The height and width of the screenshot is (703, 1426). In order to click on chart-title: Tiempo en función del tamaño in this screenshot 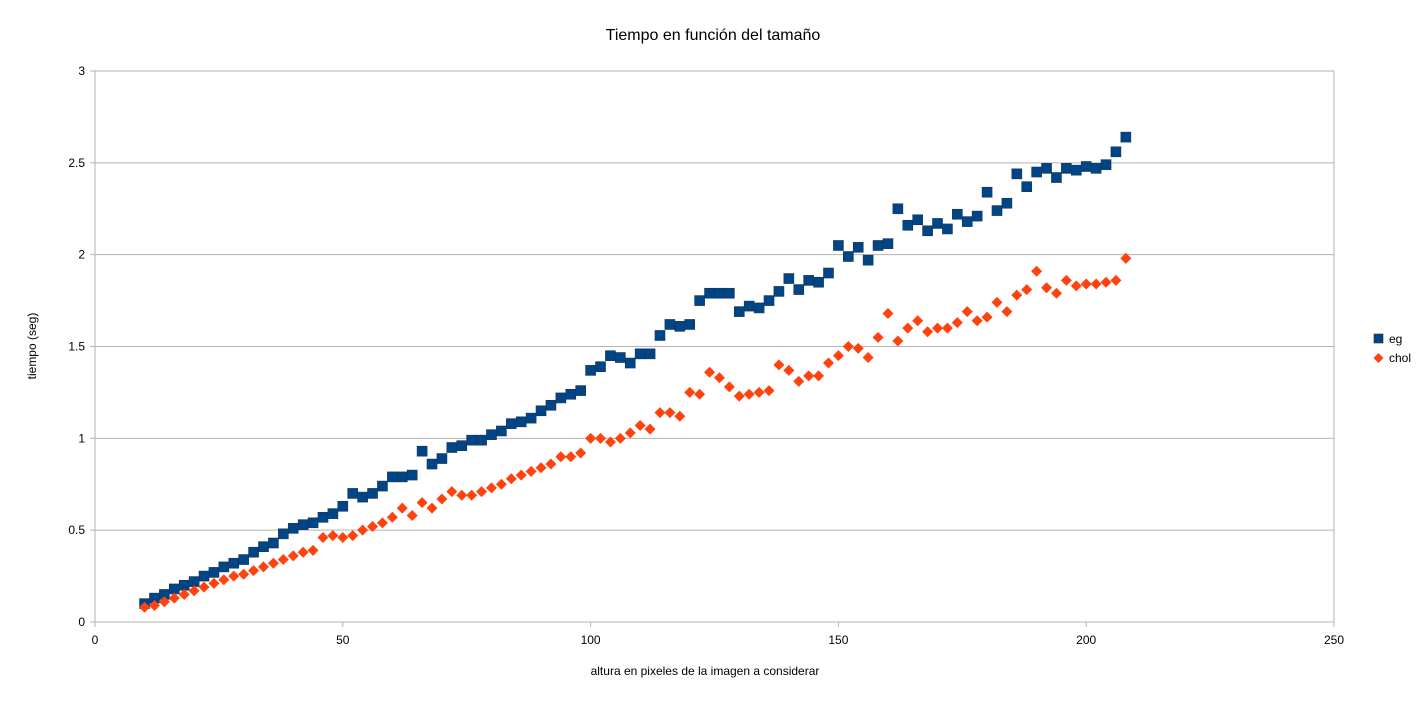, I will do `click(713, 35)`.